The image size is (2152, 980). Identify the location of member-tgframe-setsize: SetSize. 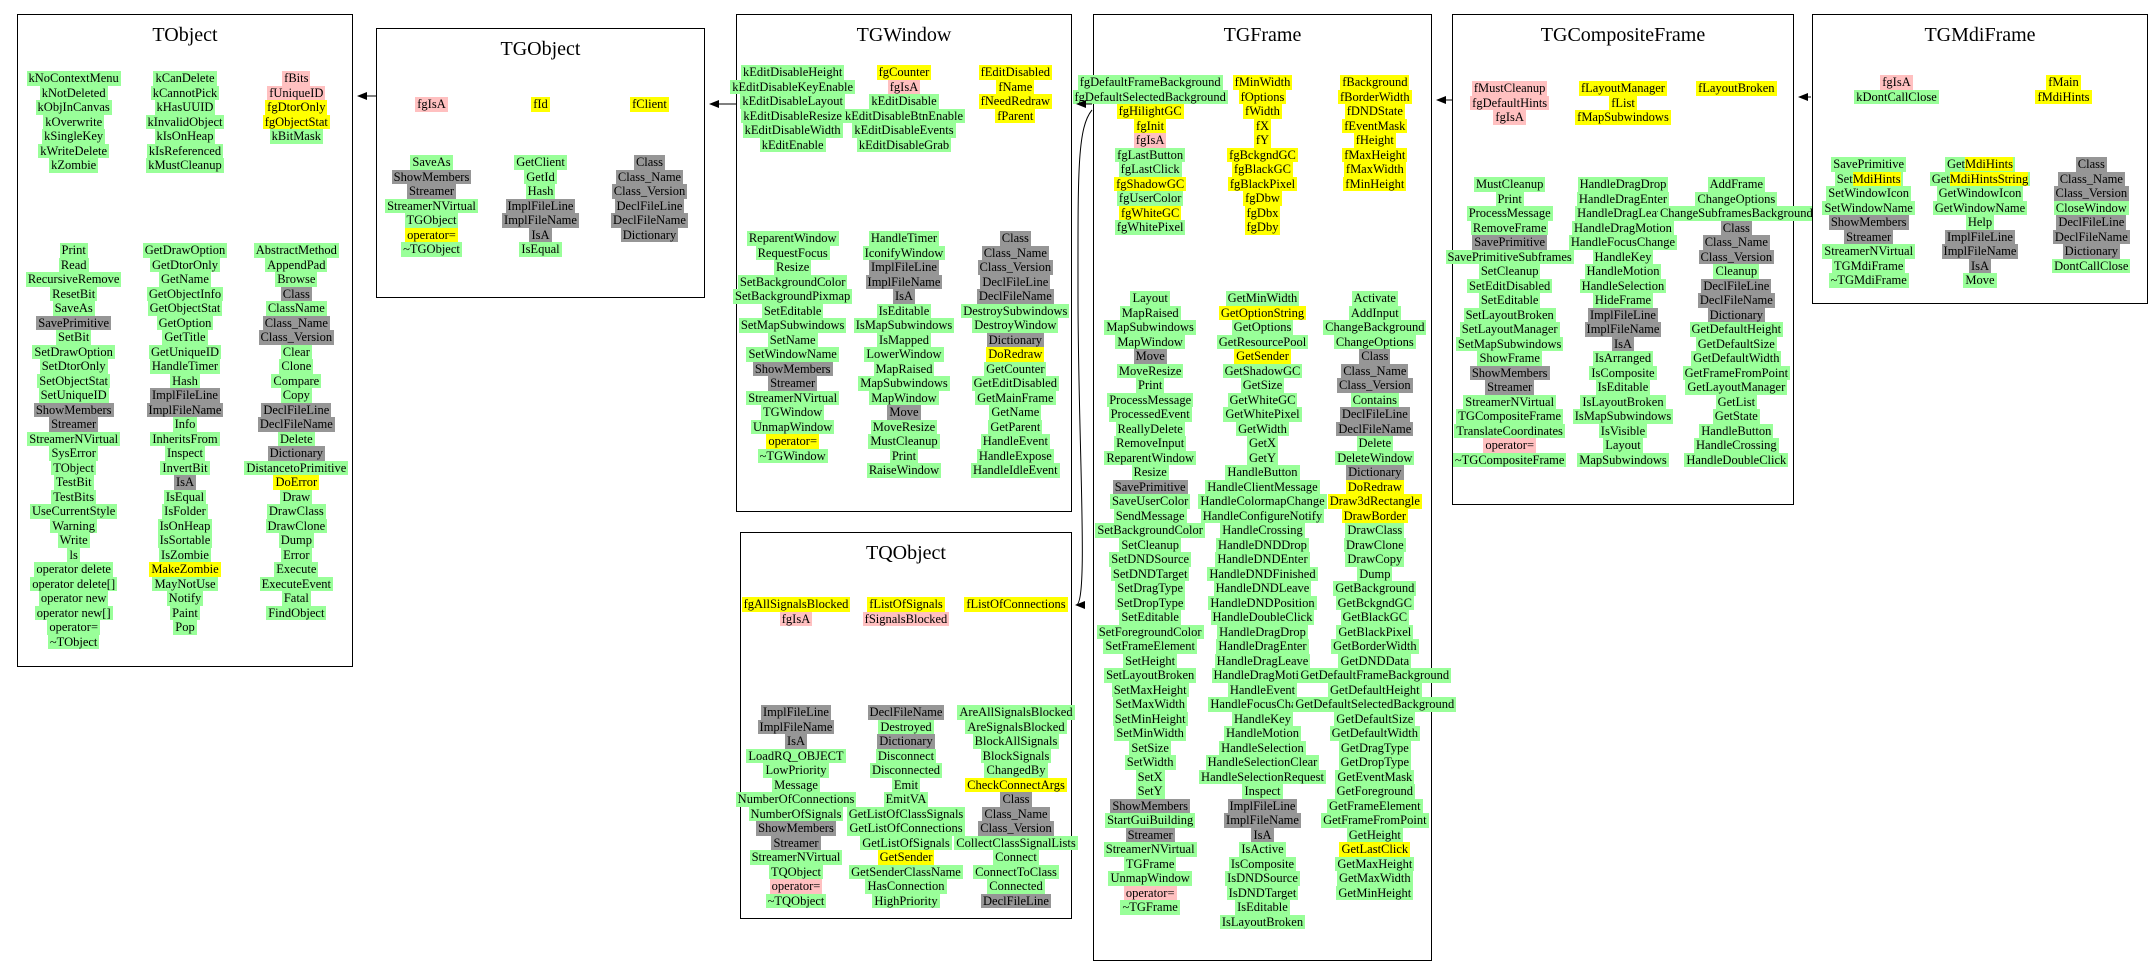
(1150, 747).